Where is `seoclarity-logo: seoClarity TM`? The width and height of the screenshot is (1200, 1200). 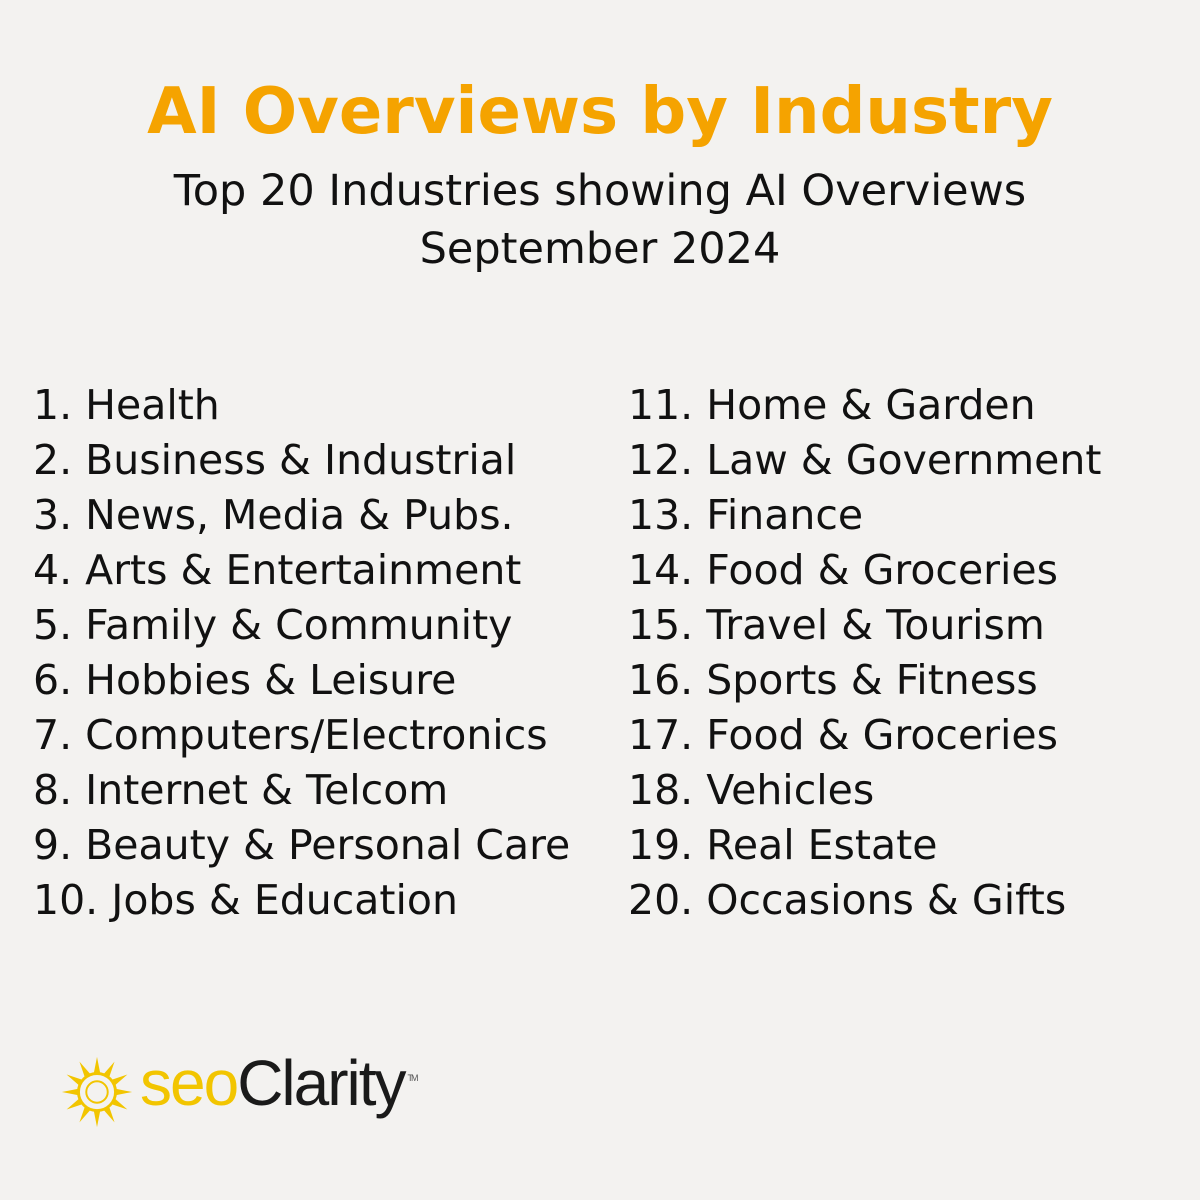 seoclarity-logo: seoClarity TM is located at coordinates (238, 1089).